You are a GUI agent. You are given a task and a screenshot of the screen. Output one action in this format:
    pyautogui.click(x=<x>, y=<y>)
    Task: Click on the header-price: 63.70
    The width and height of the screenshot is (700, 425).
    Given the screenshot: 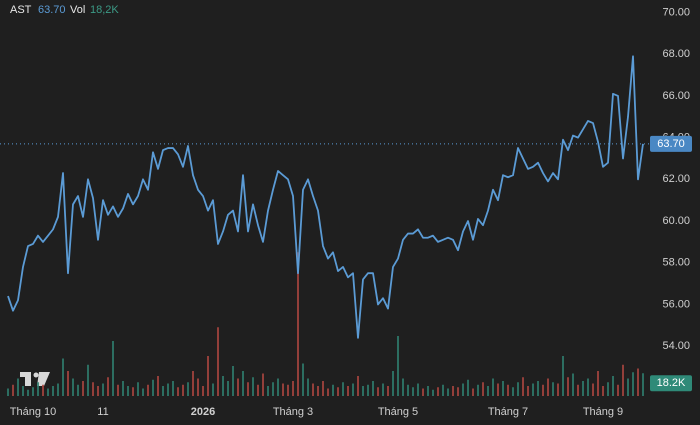 What is the action you would take?
    pyautogui.click(x=52, y=10)
    